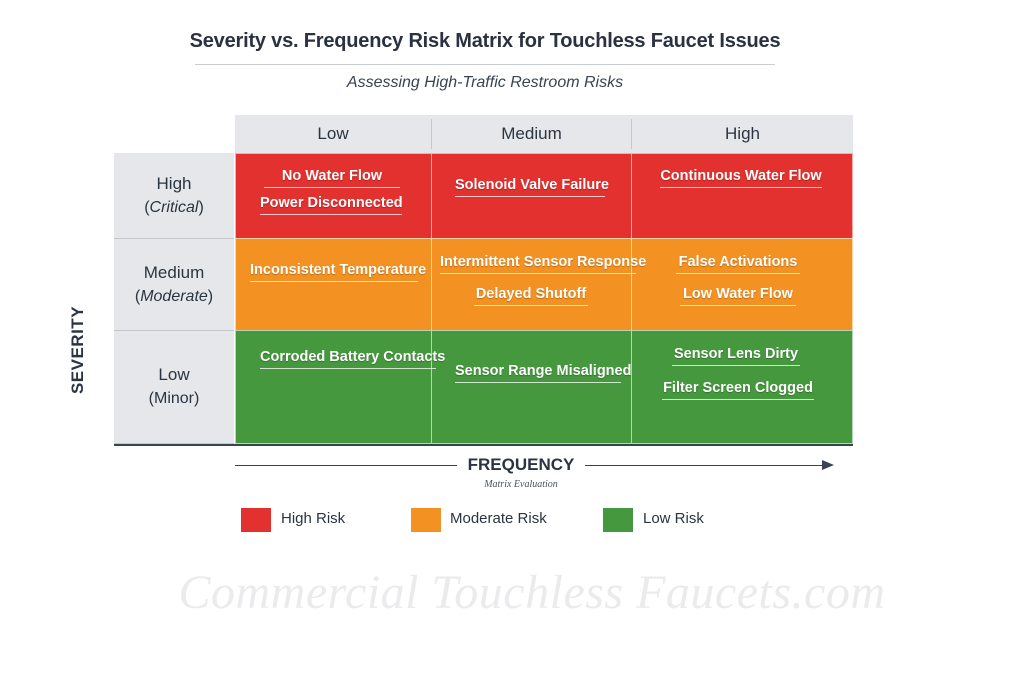 This screenshot has width=1024, height=683. What do you see at coordinates (531, 133) in the screenshot?
I see `column-header-medium: Medium` at bounding box center [531, 133].